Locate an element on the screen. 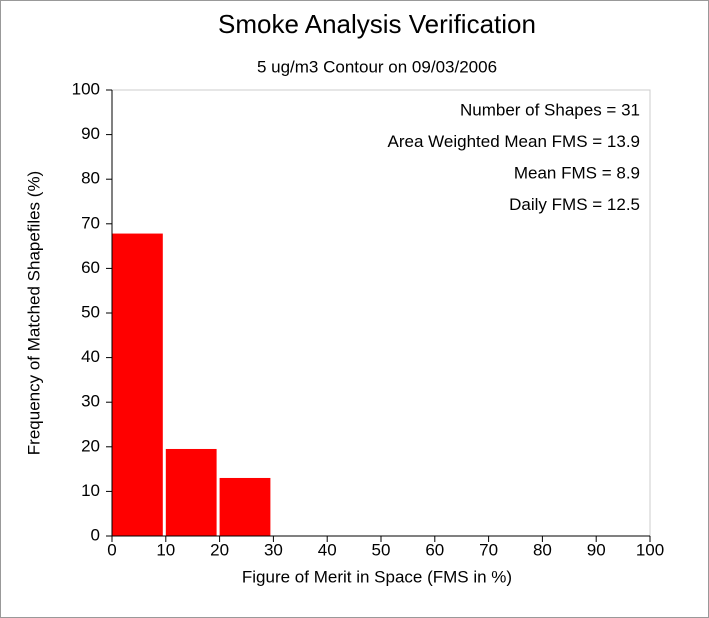 The width and height of the screenshot is (709, 618). x-tick-label: 40 is located at coordinates (327, 549).